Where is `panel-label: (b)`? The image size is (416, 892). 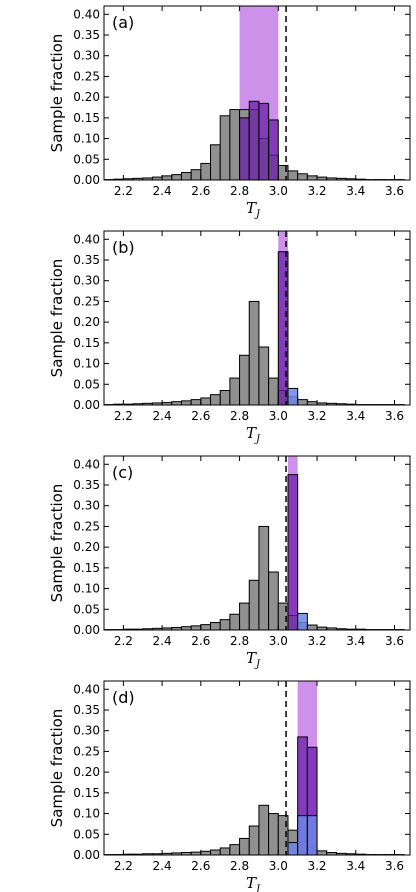
panel-label: (b) is located at coordinates (123, 247).